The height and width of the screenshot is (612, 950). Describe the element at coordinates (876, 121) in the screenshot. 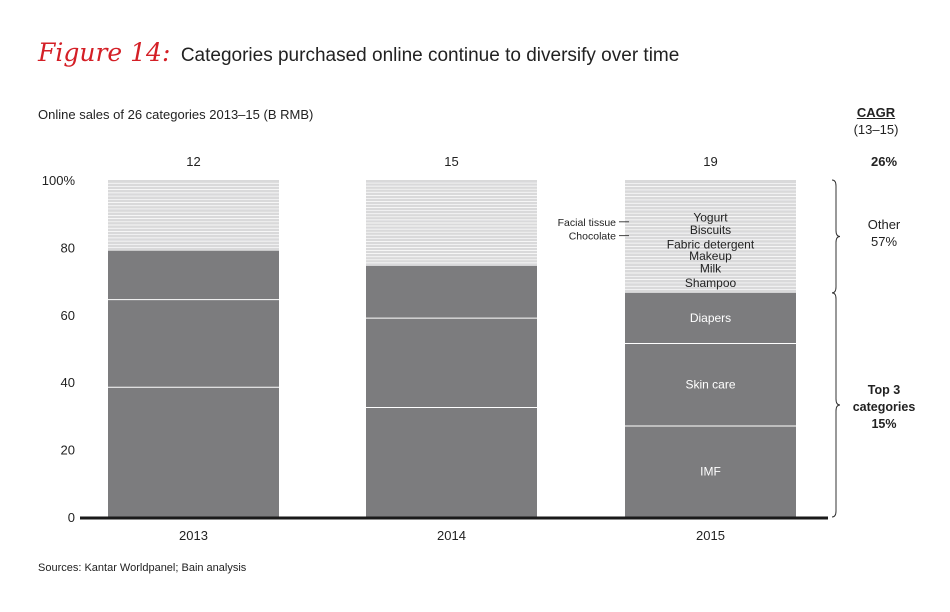

I see `cagr-header: CAGR (13–15)` at that location.